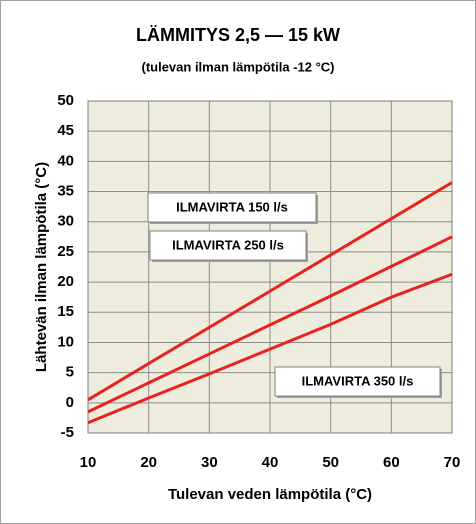 The height and width of the screenshot is (524, 476). I want to click on chart-title: LÄMMITYS 2,5 — 15 kW, so click(238, 35).